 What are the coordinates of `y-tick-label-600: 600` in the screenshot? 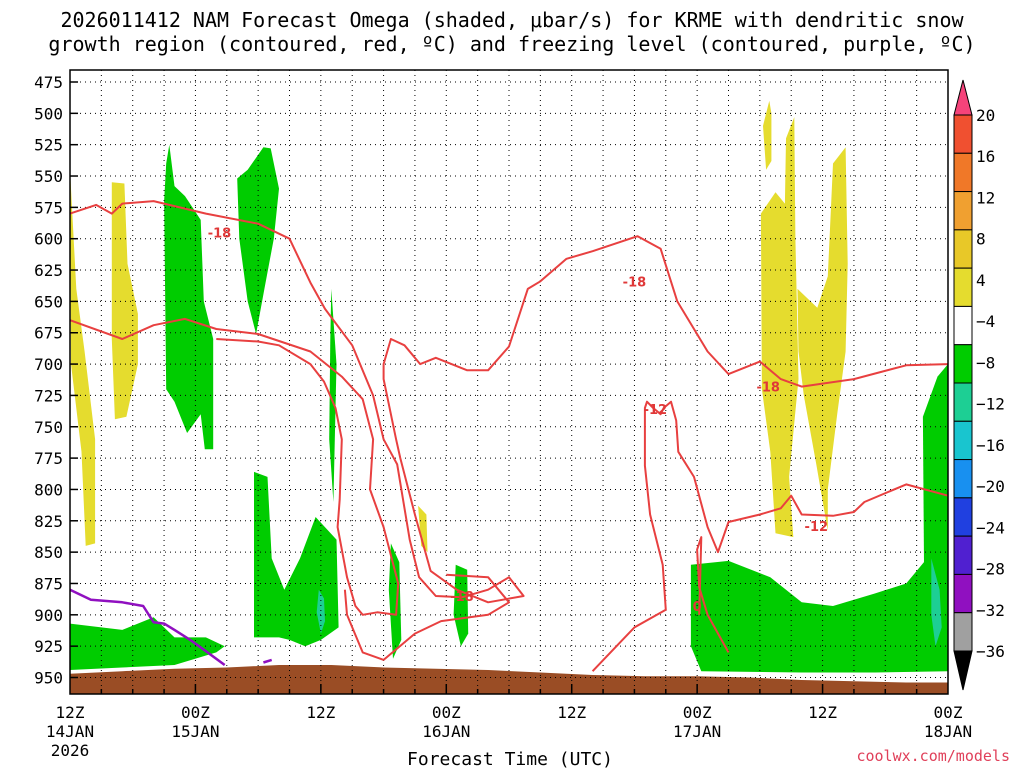 It's located at (48, 239).